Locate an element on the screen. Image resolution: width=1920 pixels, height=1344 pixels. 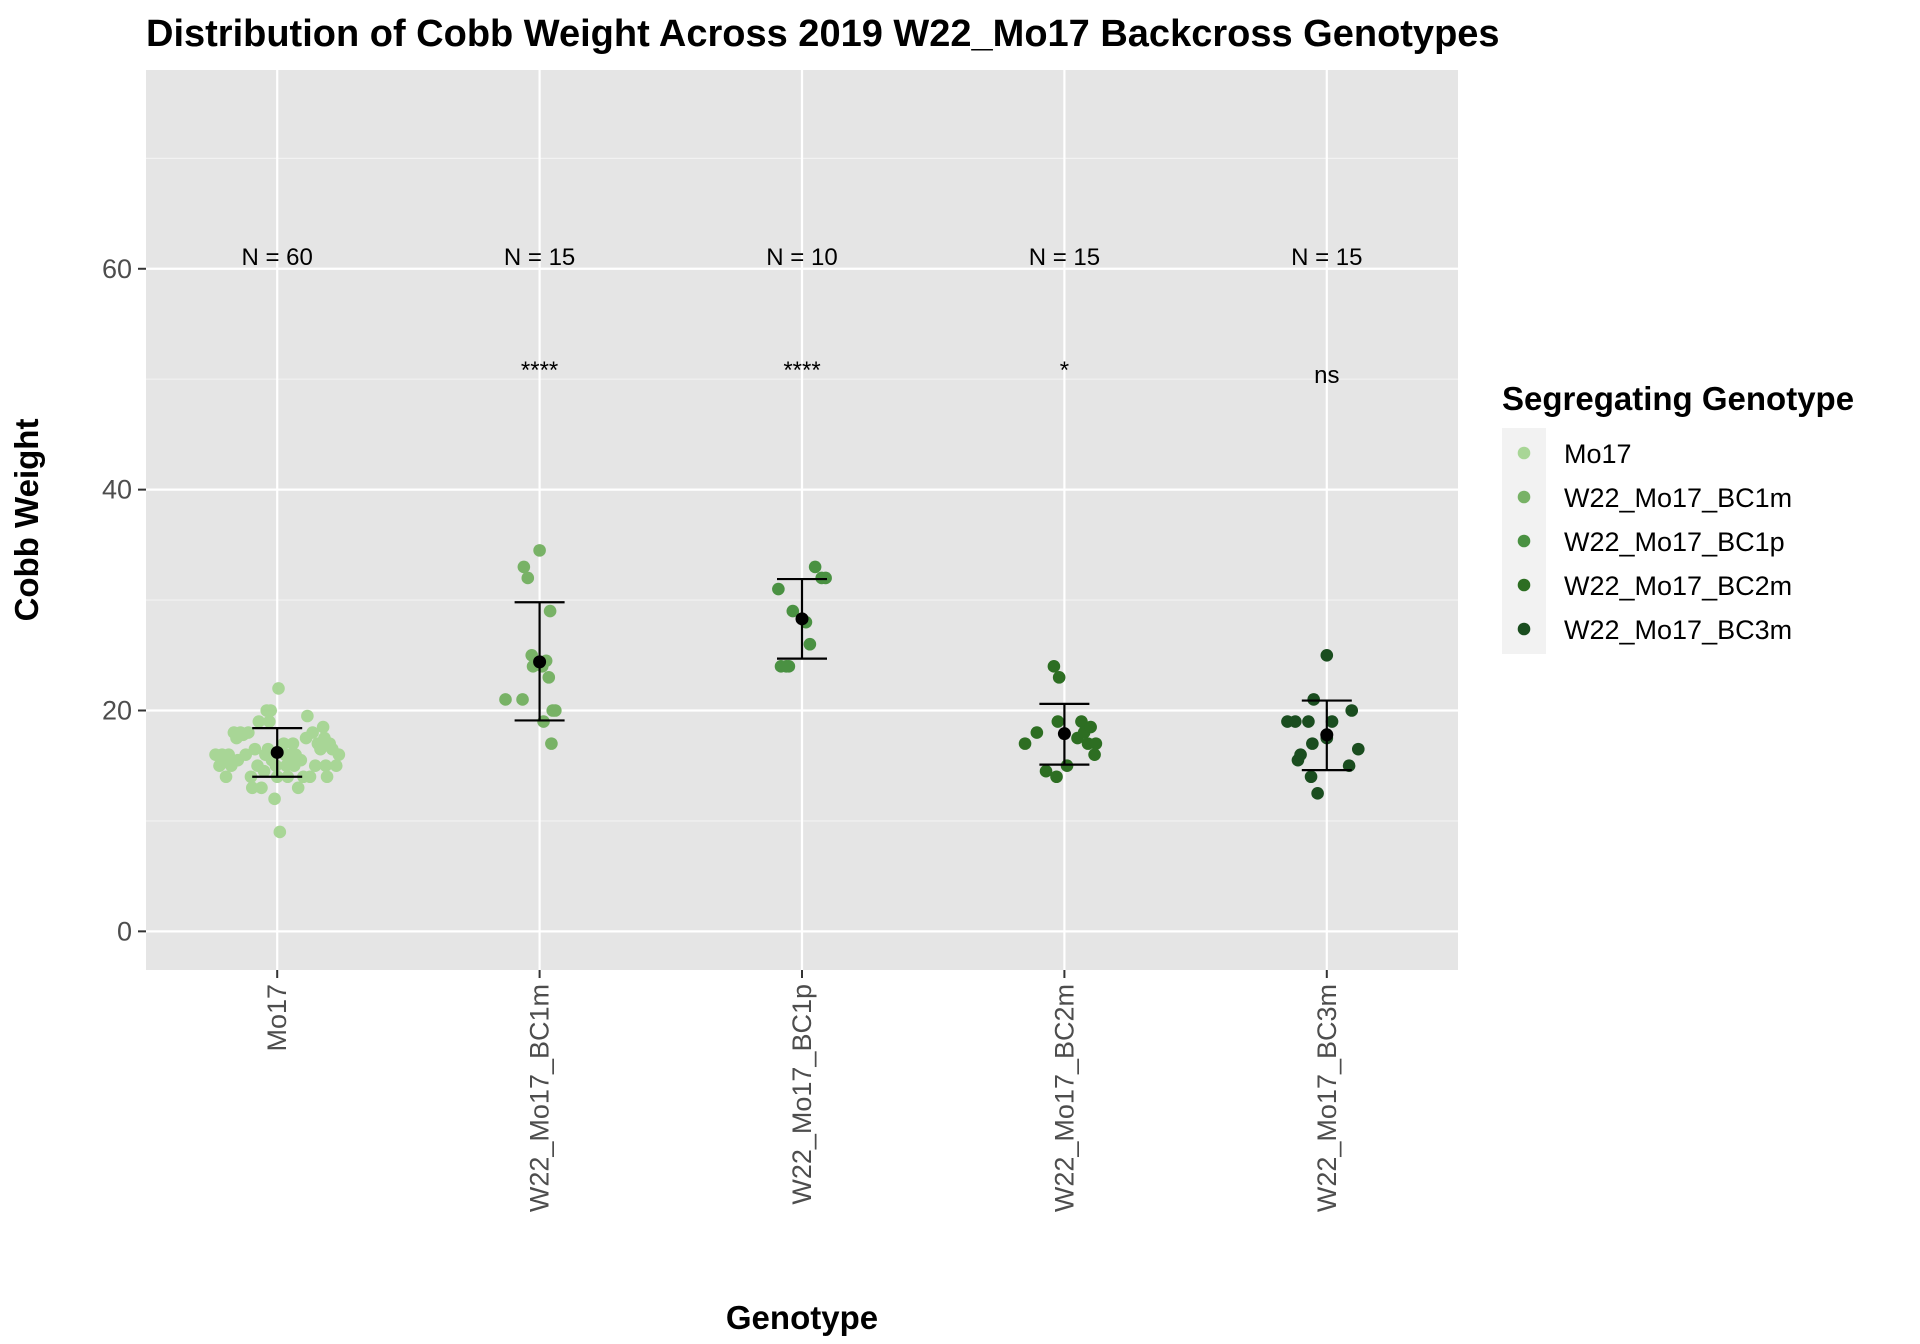
legend-label: W22_Mo17_BC2m is located at coordinates (1678, 586).